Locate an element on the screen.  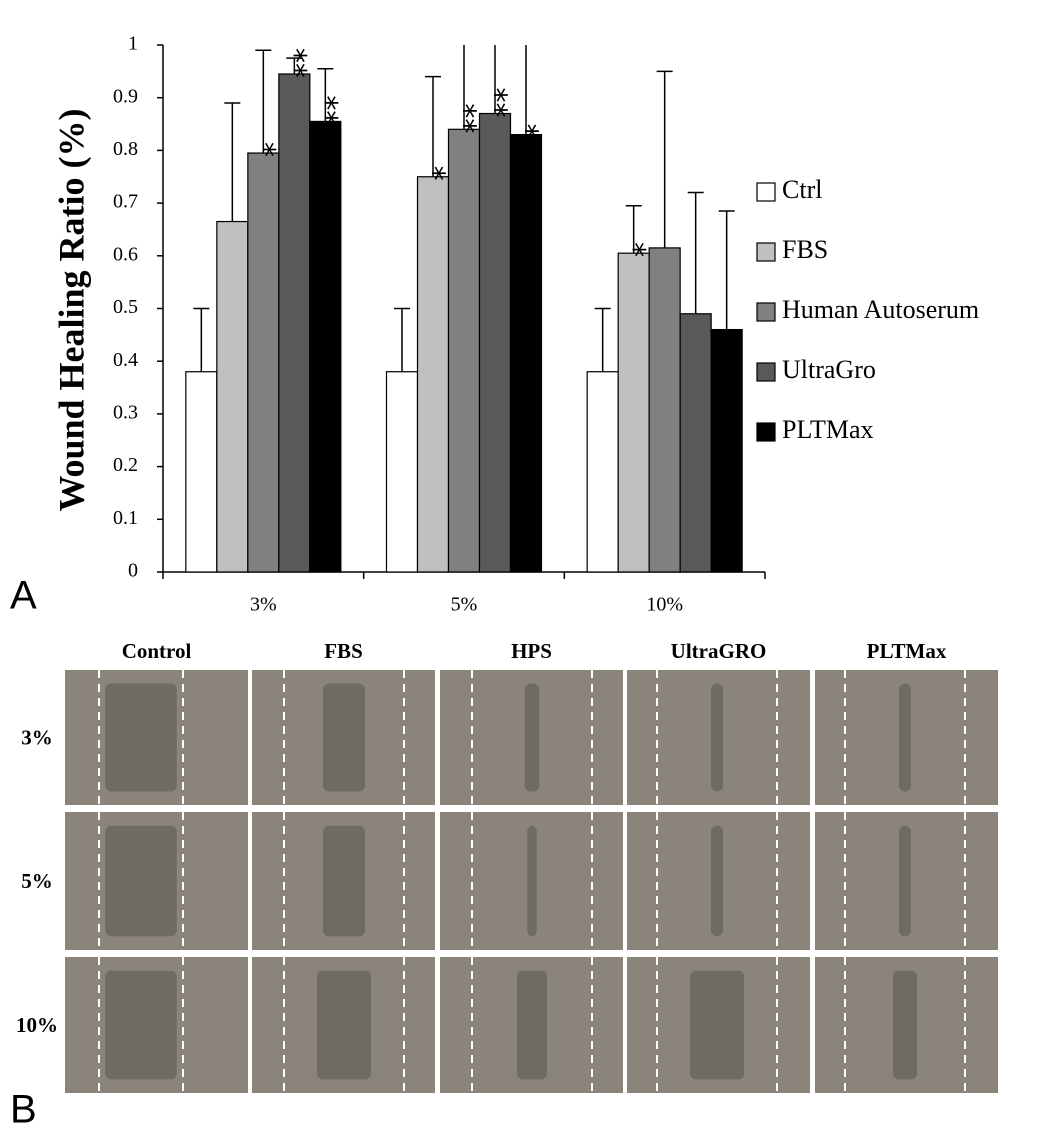
x-tick-label: 3% is located at coordinates (263, 605).